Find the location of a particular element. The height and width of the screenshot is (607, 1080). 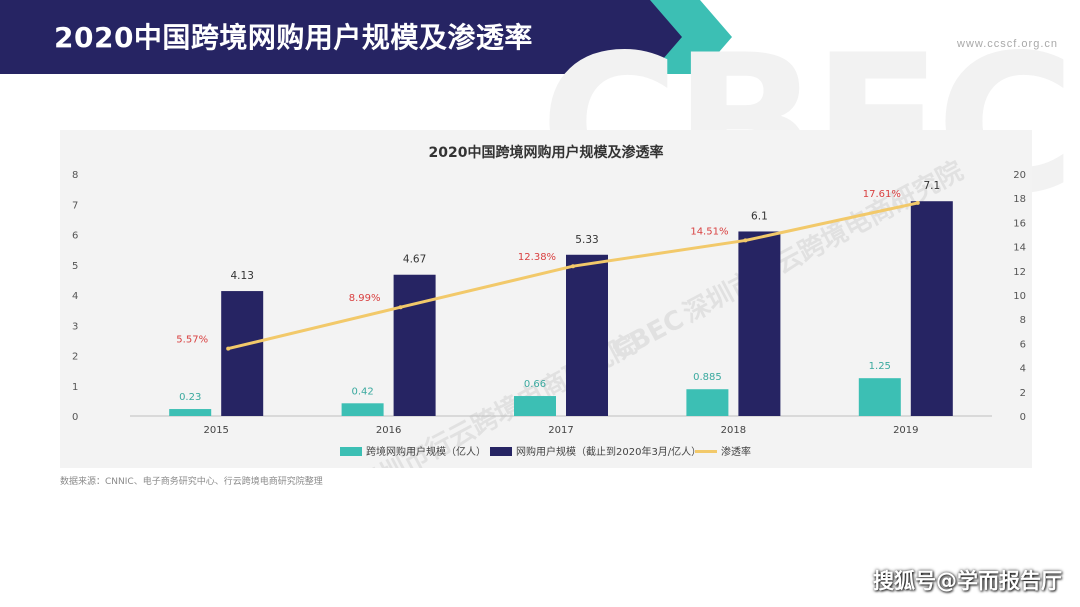

left-tick-label: 4 is located at coordinates (75, 296).